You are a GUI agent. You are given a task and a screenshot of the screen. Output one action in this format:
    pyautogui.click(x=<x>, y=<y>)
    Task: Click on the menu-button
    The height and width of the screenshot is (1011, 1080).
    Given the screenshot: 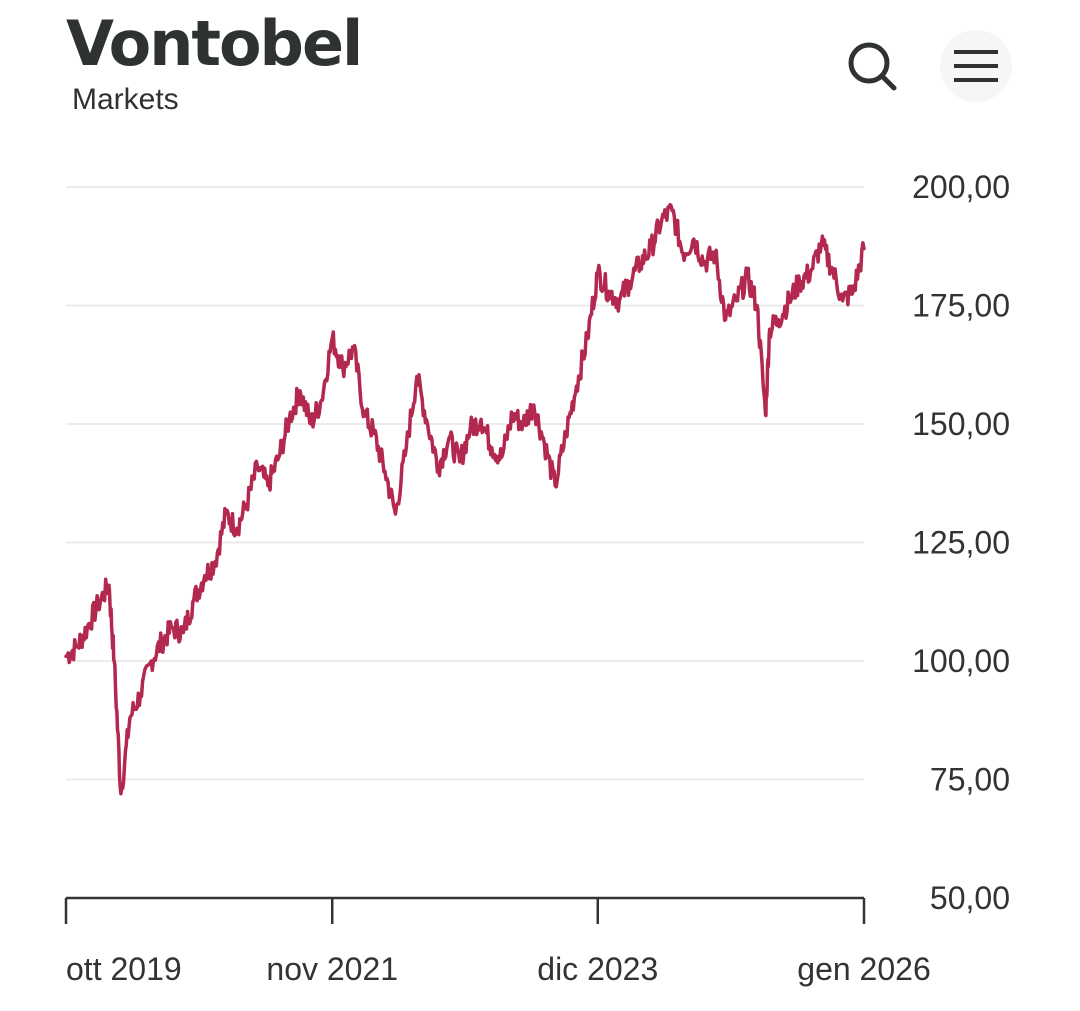 What is the action you would take?
    pyautogui.click(x=976, y=66)
    